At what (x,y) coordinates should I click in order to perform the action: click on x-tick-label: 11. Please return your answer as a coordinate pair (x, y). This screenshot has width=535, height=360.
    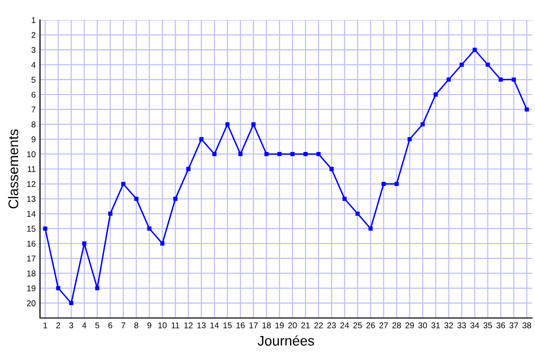
    Looking at the image, I should click on (176, 325).